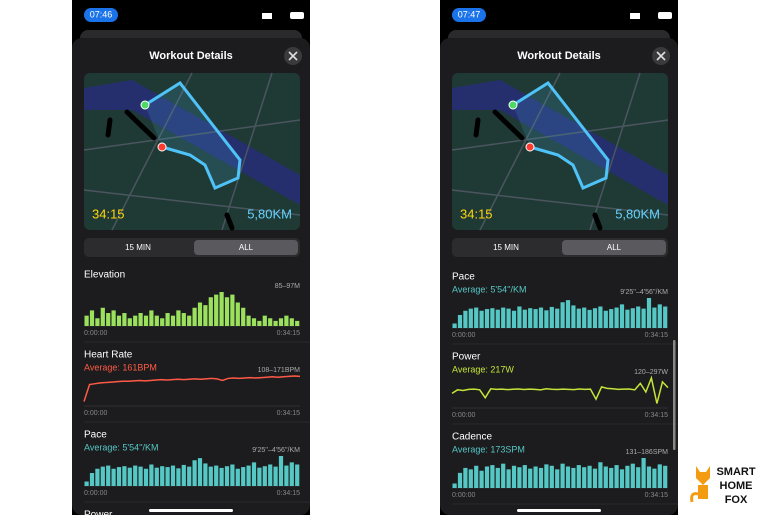  Describe the element at coordinates (723, 486) in the screenshot. I see `logo: SMART HOME FOX` at that location.